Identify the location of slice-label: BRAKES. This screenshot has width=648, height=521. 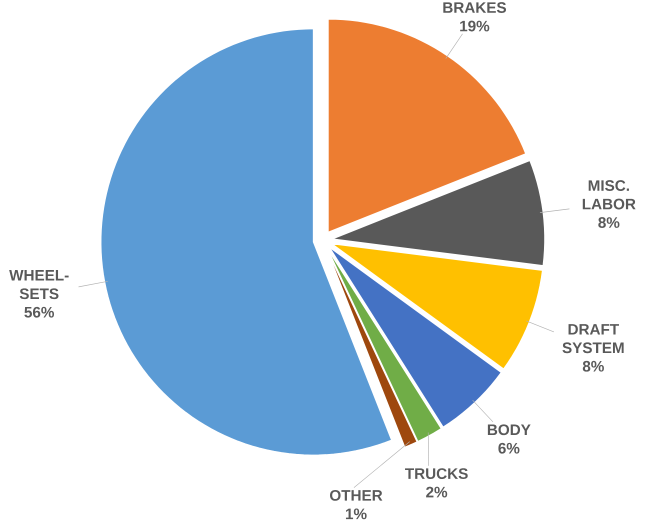
(474, 7).